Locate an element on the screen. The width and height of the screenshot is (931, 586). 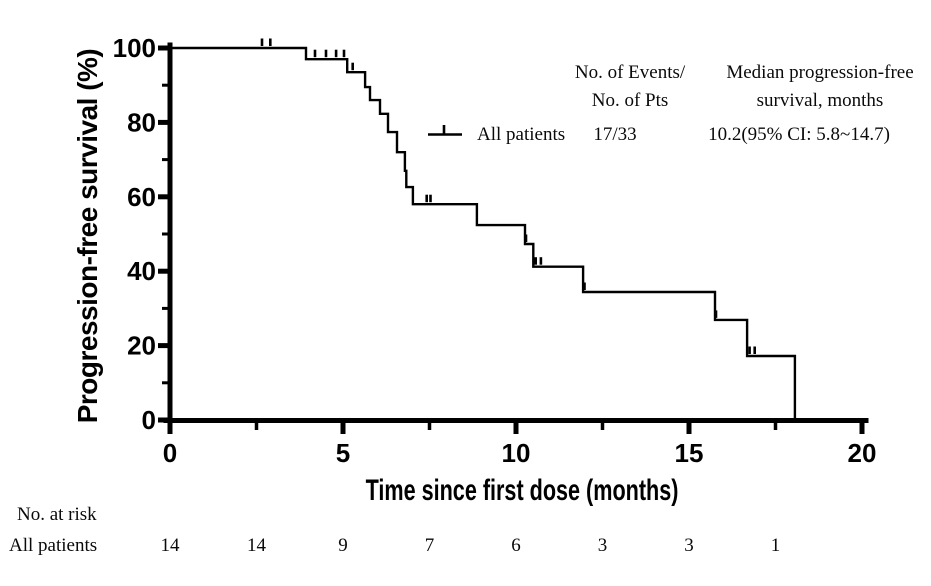
events-header-line2: No. of Pts is located at coordinates (630, 100).